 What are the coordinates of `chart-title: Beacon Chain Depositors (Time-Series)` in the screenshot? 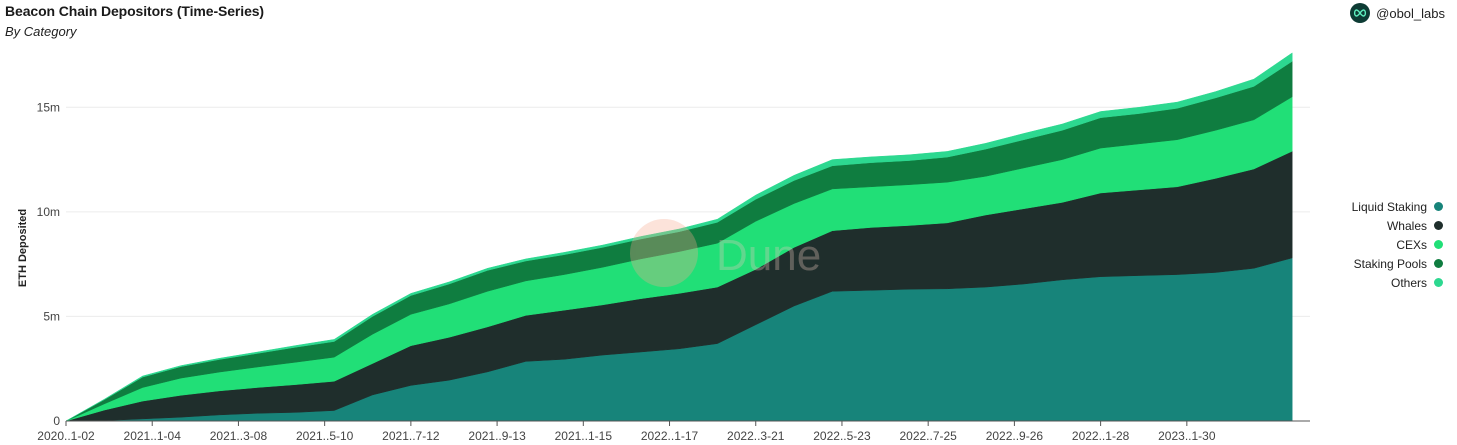 It's located at (134, 11).